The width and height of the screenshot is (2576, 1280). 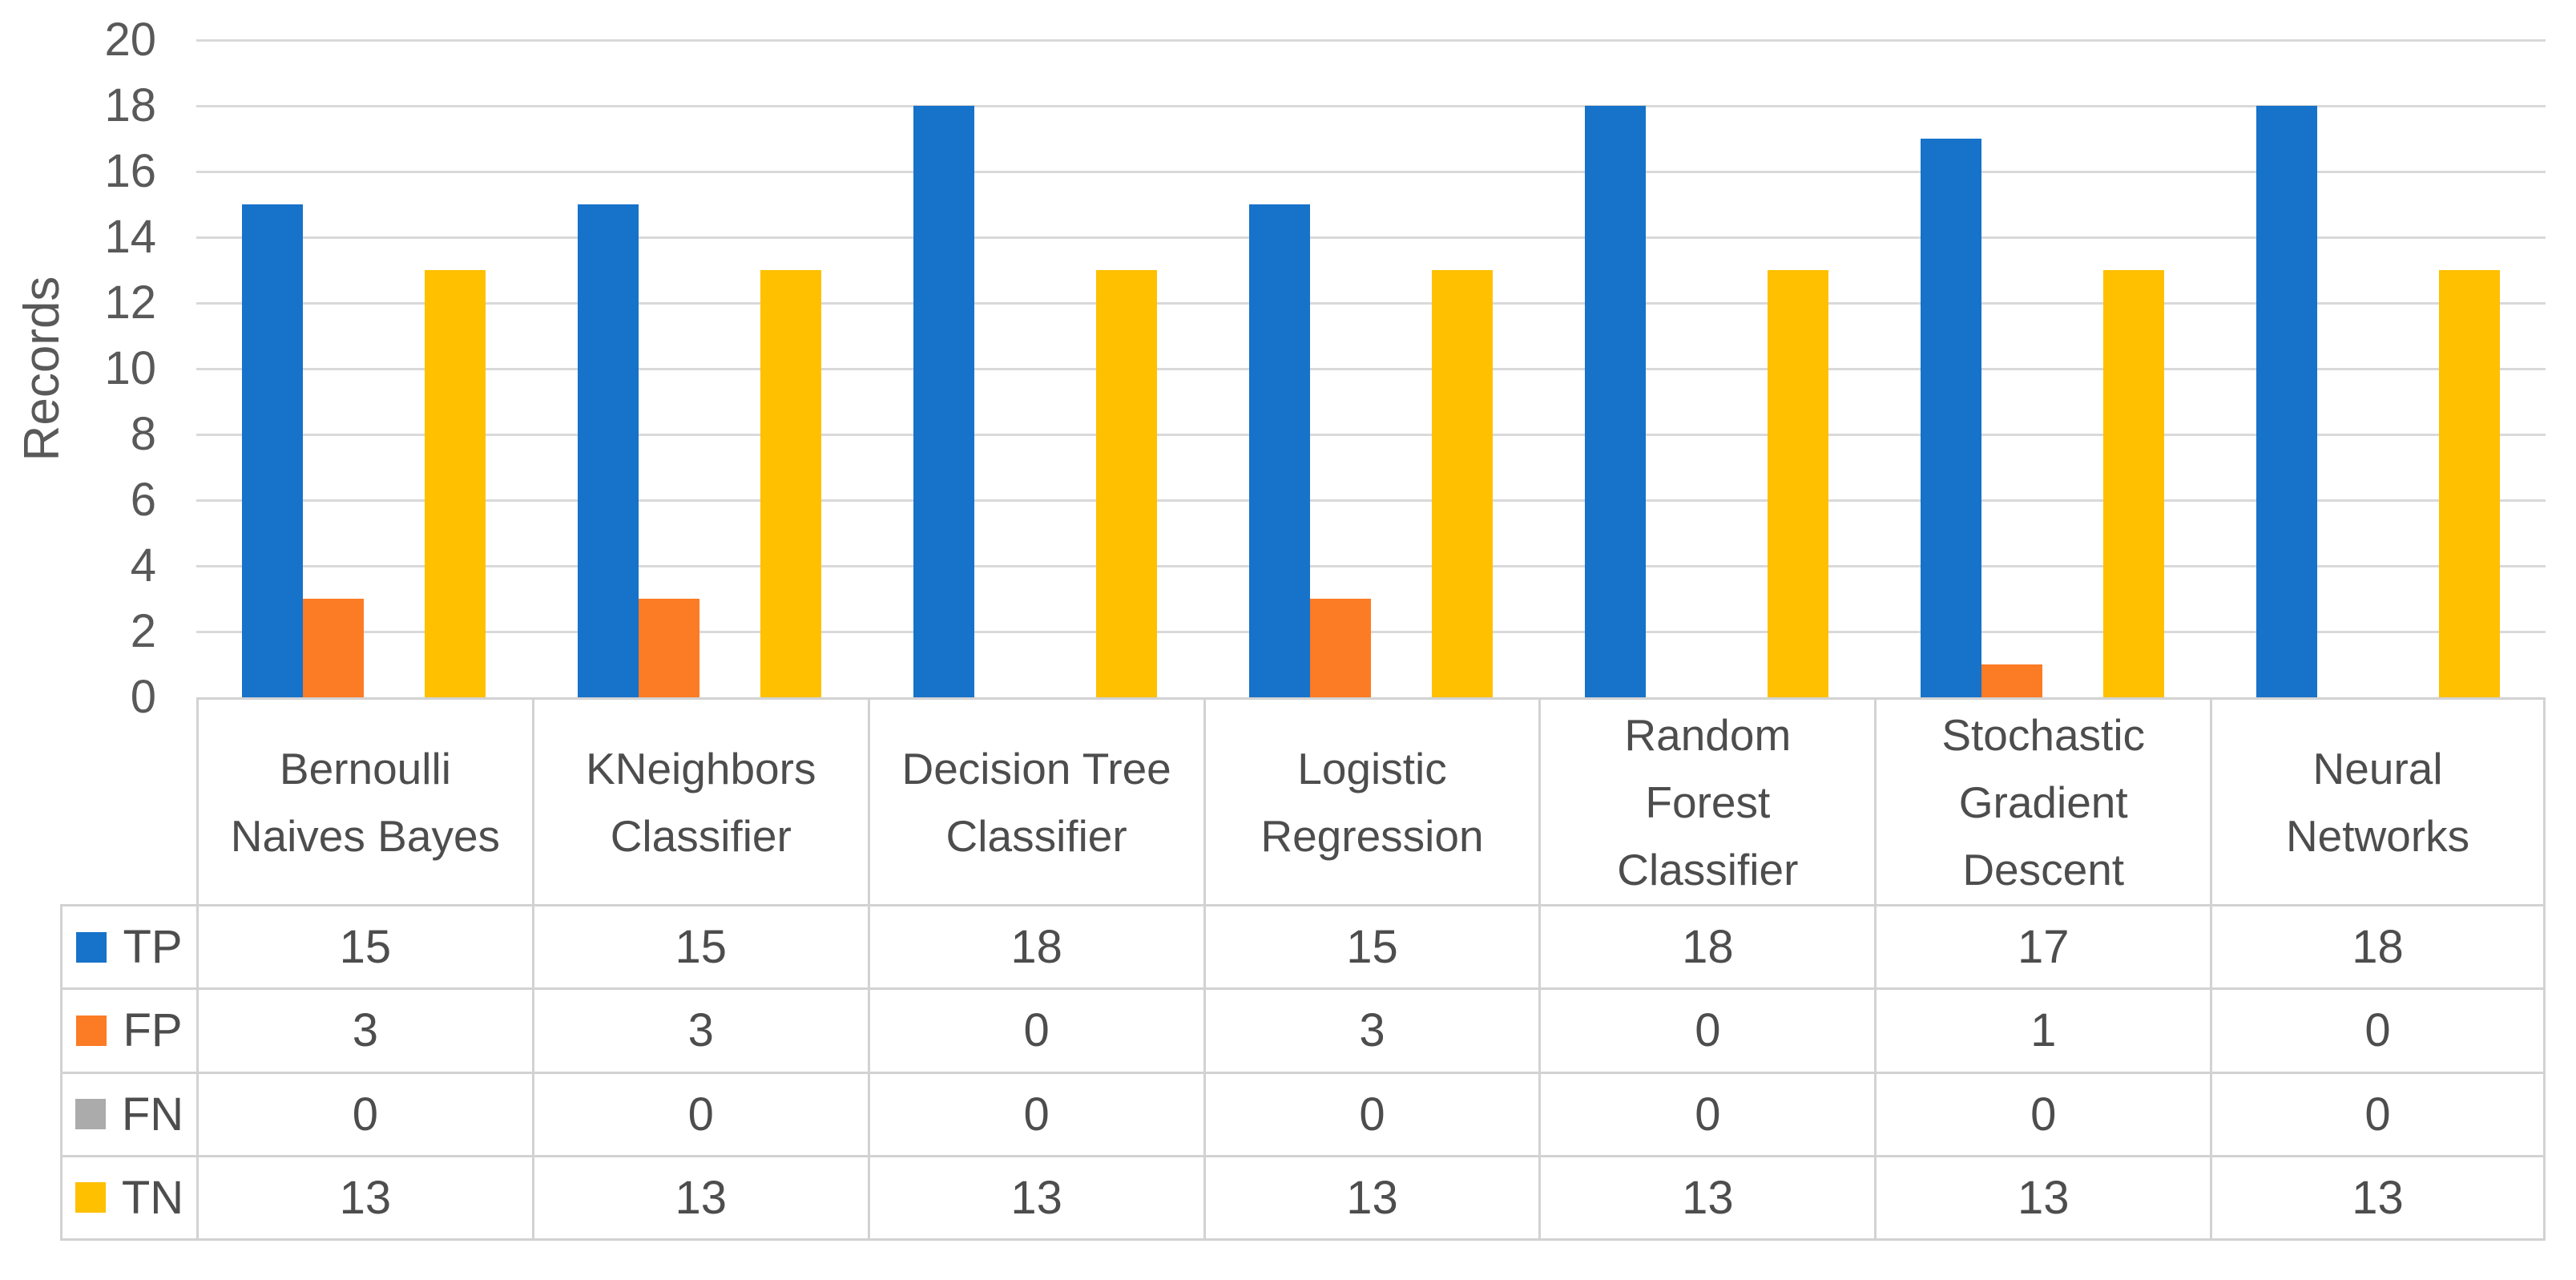 I want to click on table-value-cell-fn-6: 0, so click(x=2378, y=1115).